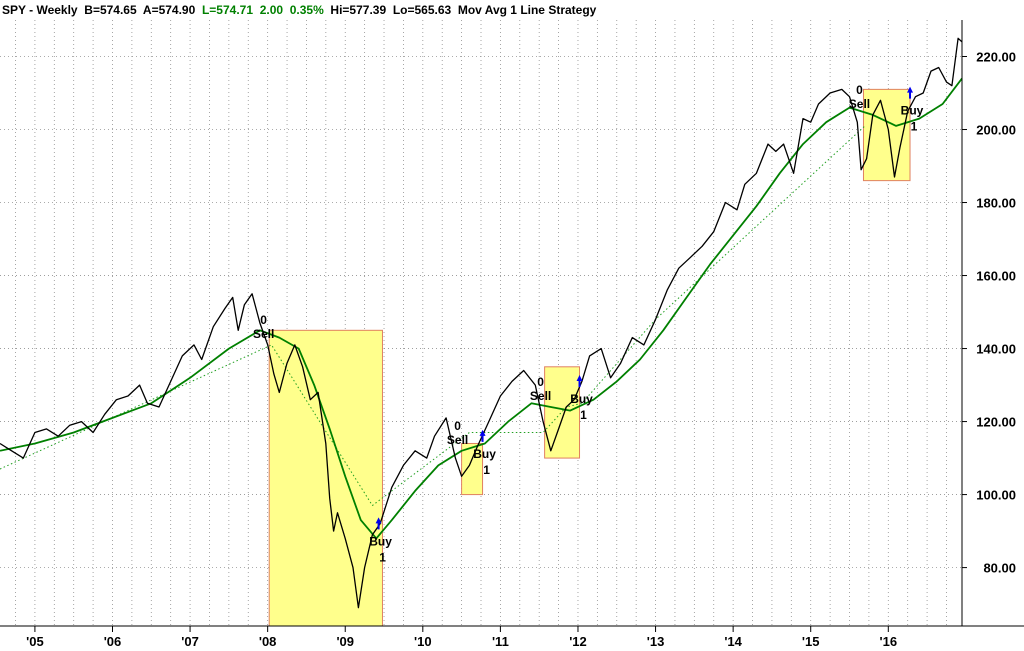 The width and height of the screenshot is (1024, 651). What do you see at coordinates (996, 422) in the screenshot?
I see `y-tick-label: 120.00` at bounding box center [996, 422].